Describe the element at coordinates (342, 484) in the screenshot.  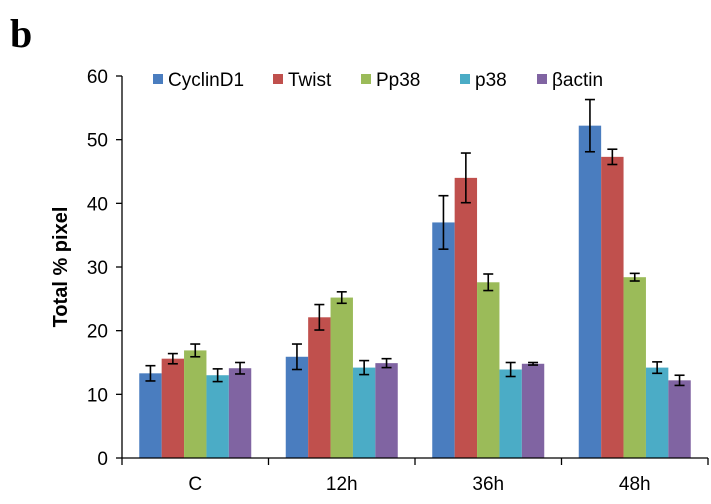
I see `x-category-label: 12h` at that location.